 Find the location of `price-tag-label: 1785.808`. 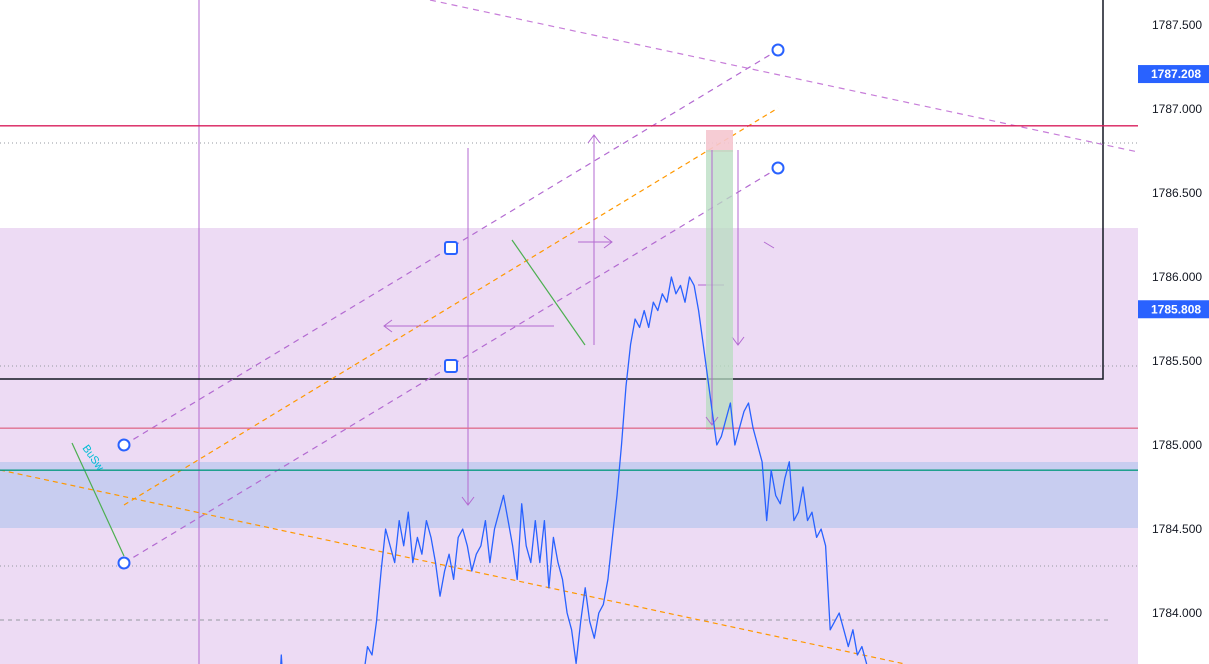

price-tag-label: 1785.808 is located at coordinates (1176, 309).